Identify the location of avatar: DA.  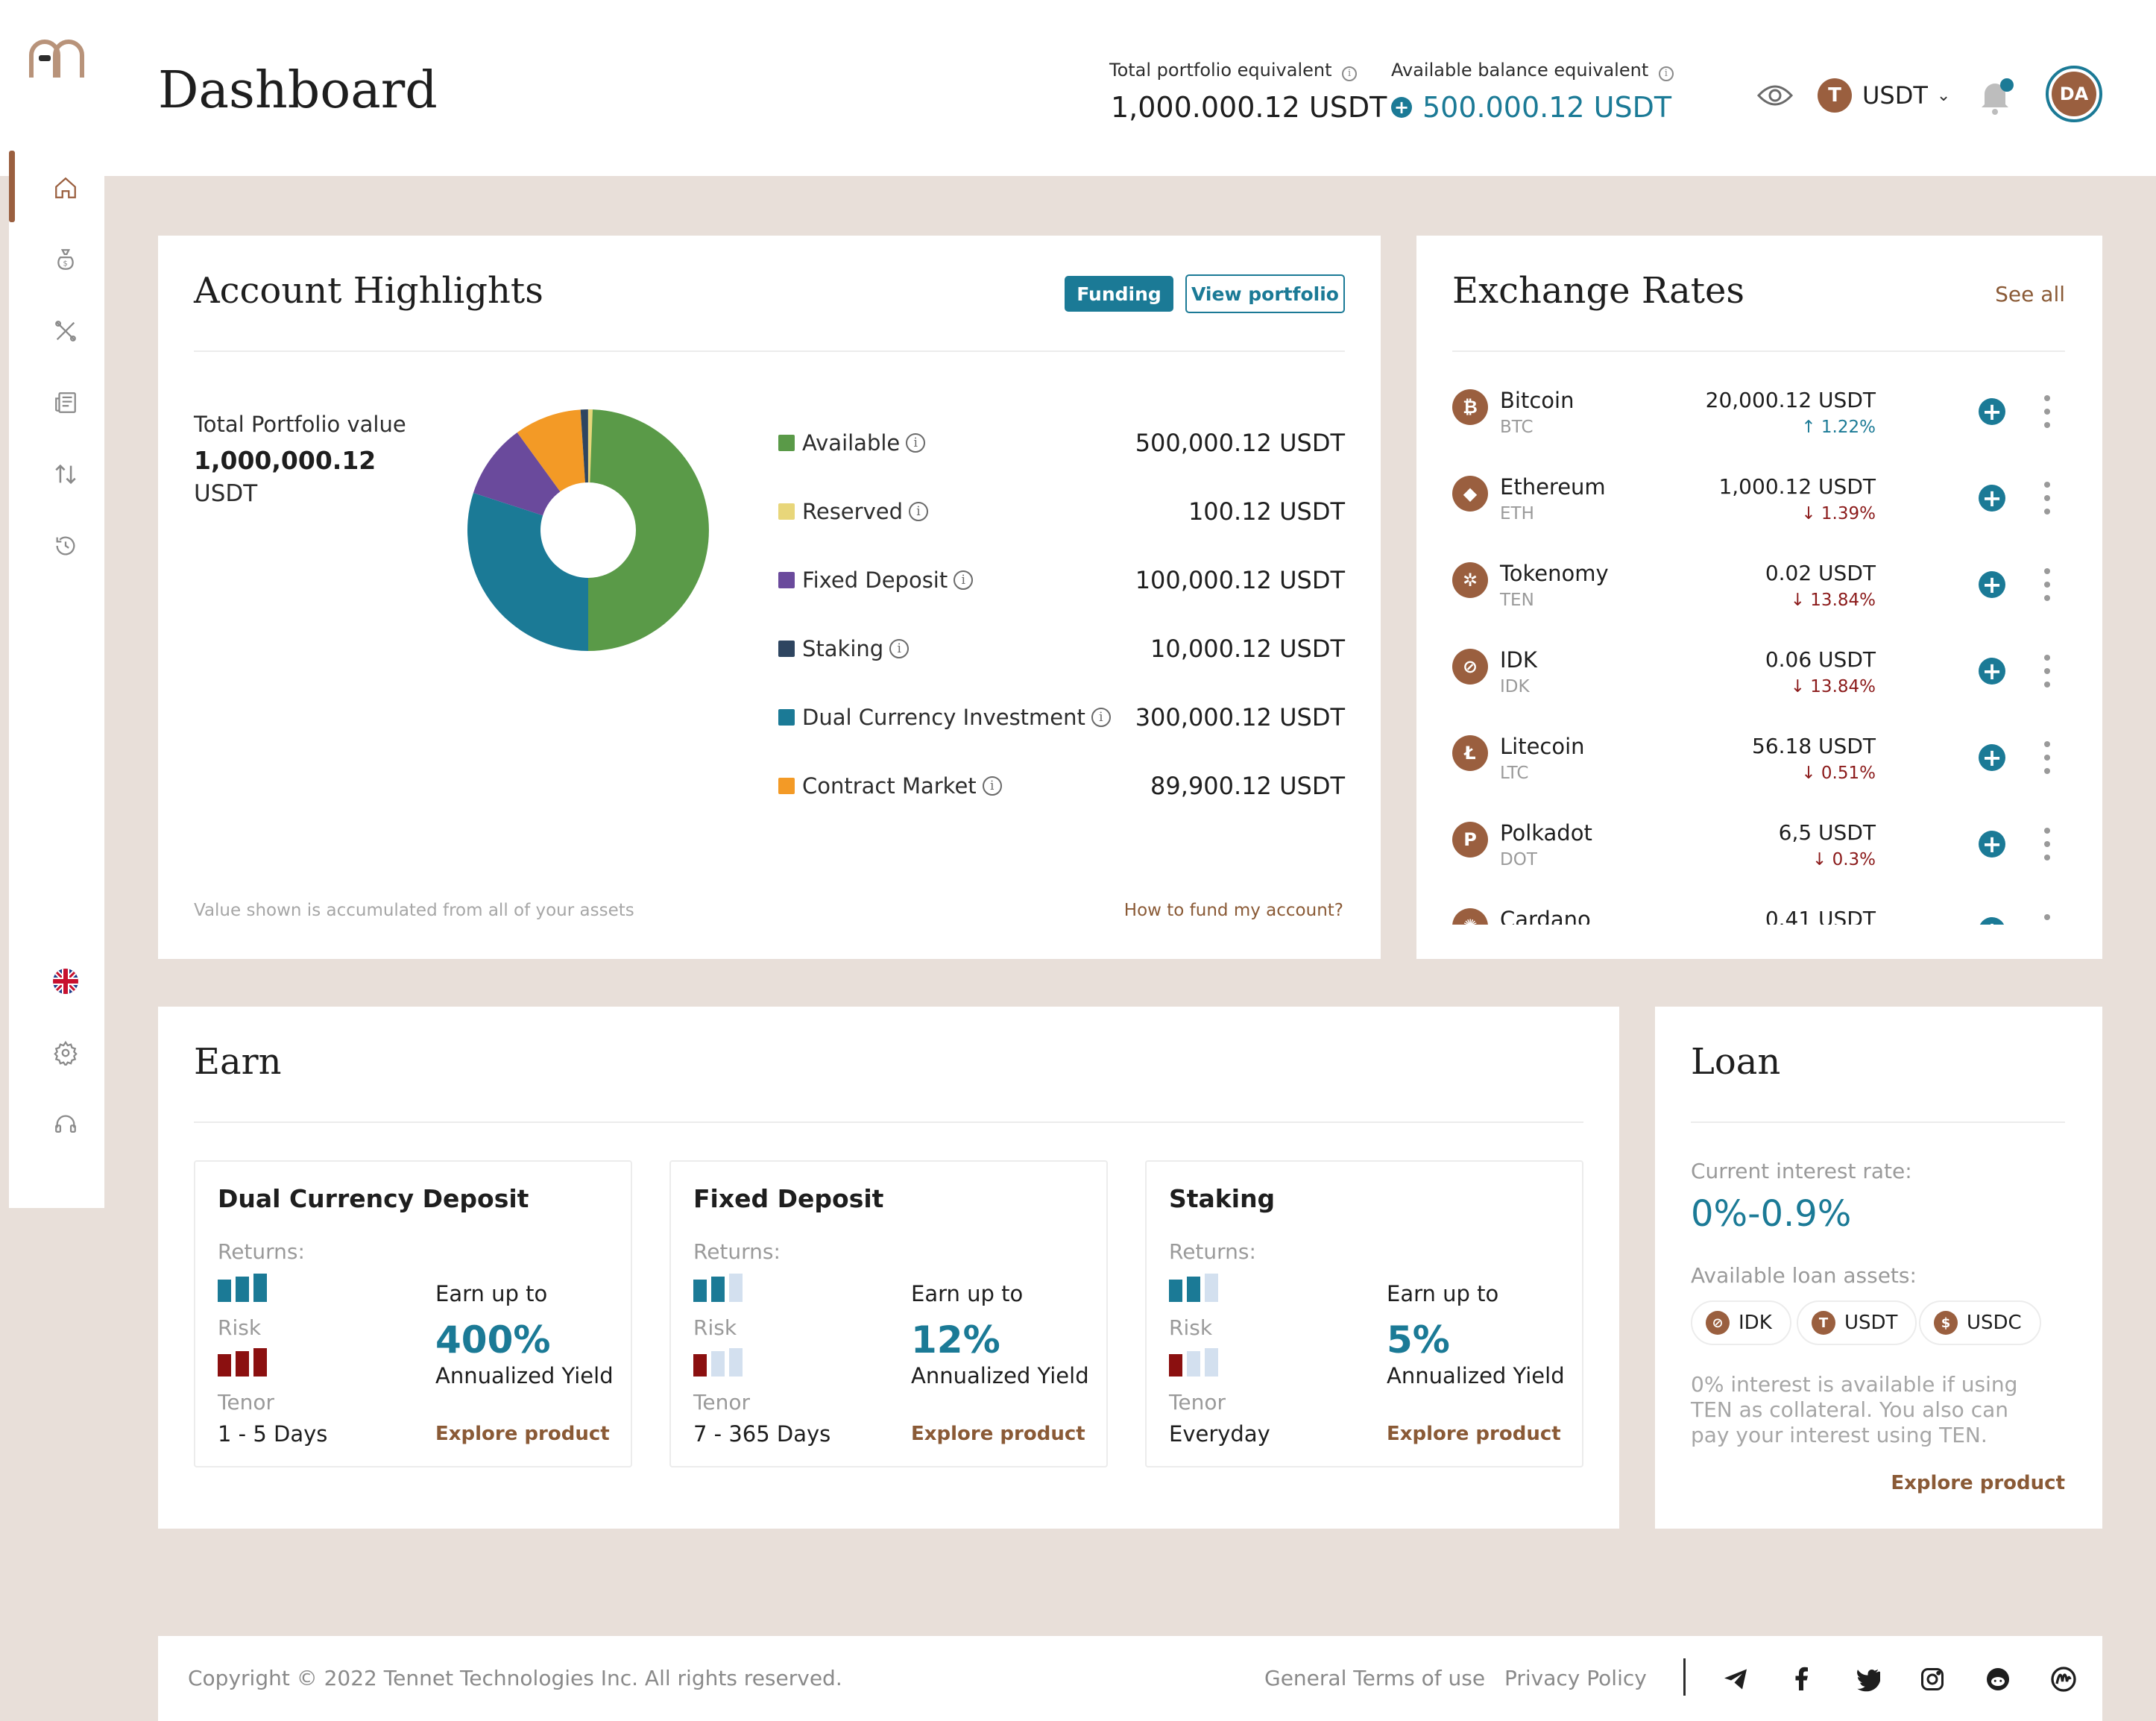
(2074, 94).